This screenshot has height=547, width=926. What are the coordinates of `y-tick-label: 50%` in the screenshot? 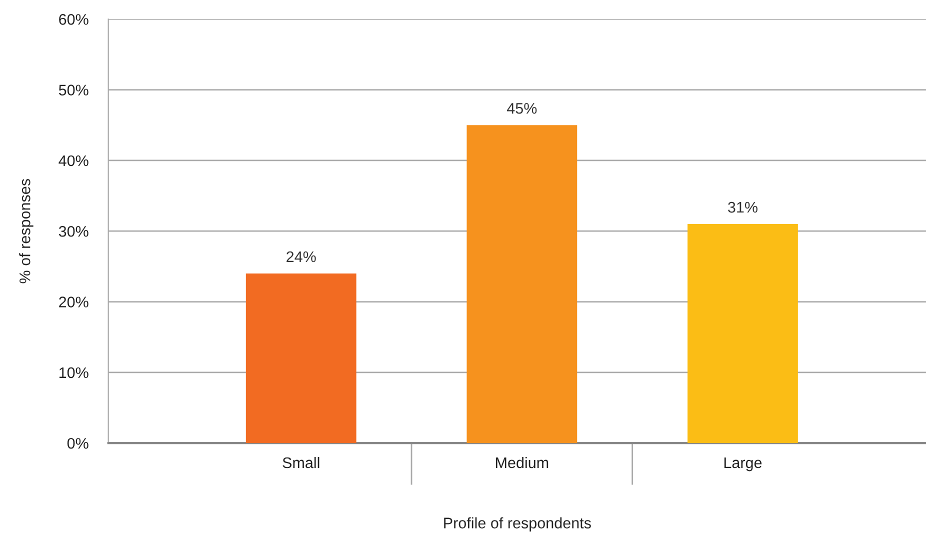 It's located at (73, 90).